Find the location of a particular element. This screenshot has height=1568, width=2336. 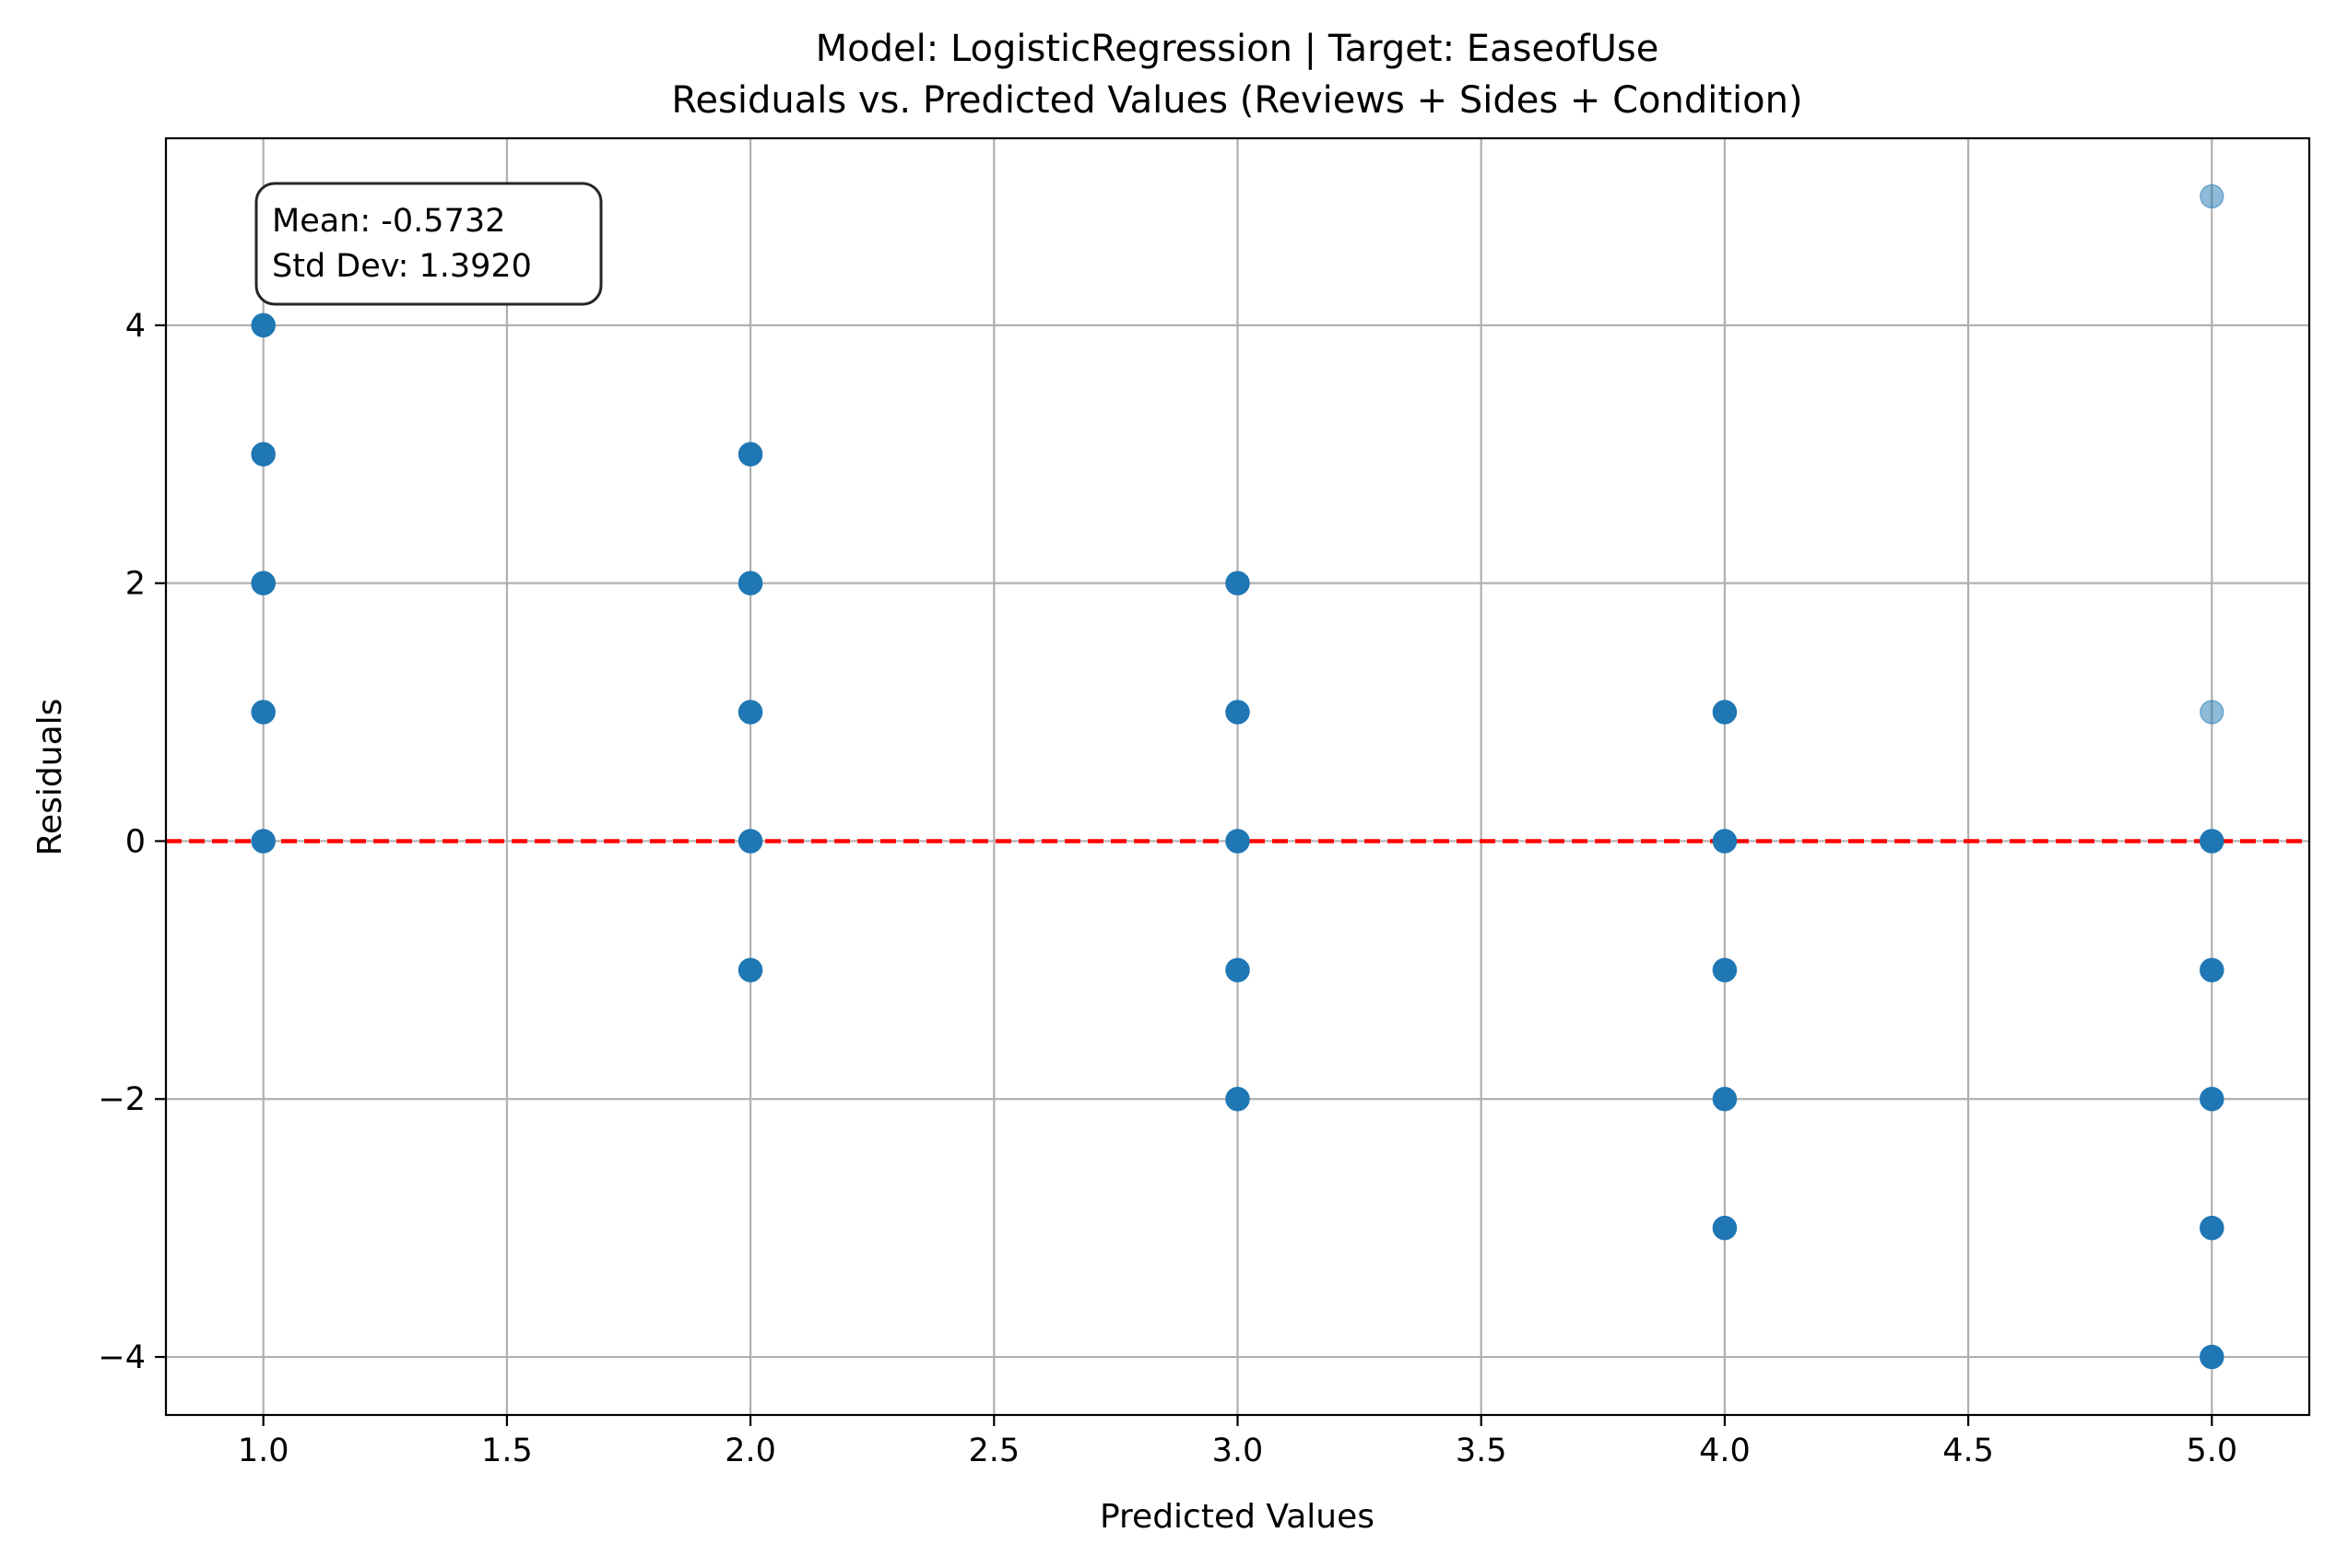

stats-annotation-box is located at coordinates (428, 244).